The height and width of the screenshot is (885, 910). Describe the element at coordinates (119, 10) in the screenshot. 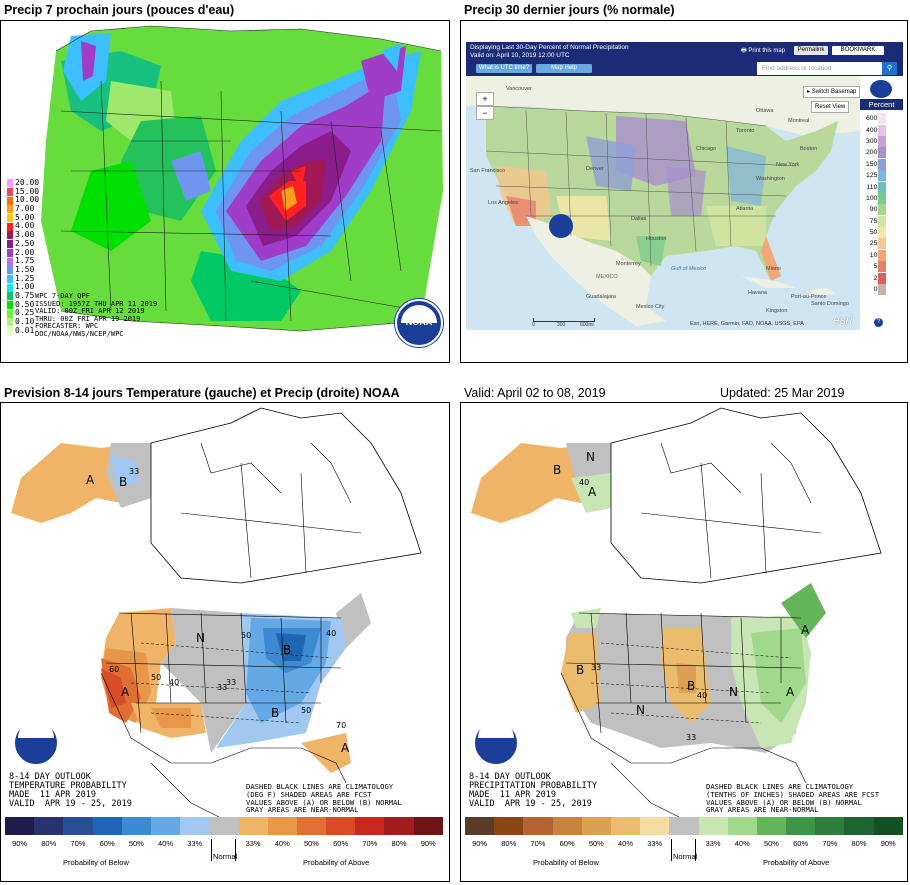

I see `title-qpf: Precip 7 prochain jours (pouces d'eau)` at that location.